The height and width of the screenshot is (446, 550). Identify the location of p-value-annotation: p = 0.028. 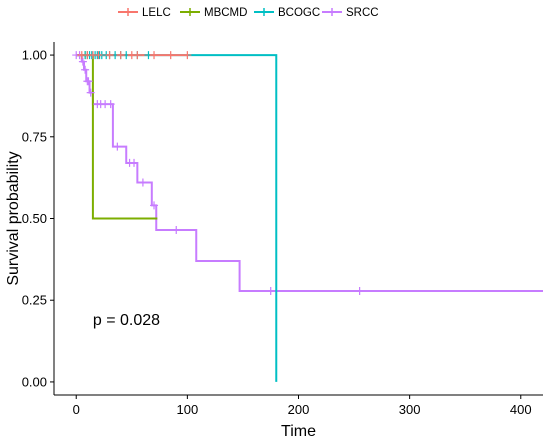
(126, 320).